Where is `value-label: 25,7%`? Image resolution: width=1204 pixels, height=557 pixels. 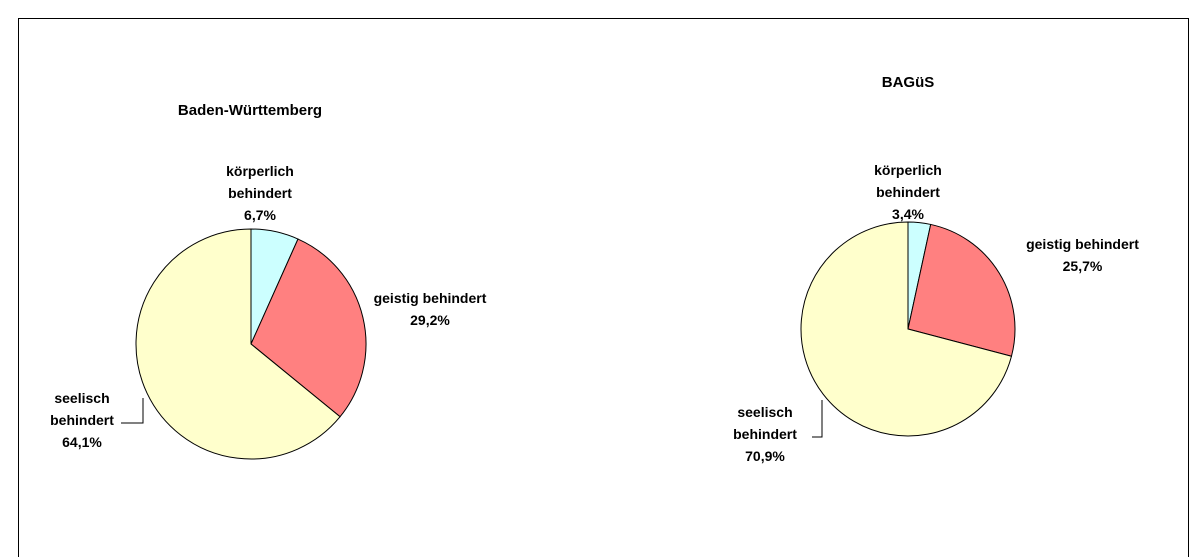 value-label: 25,7% is located at coordinates (1082, 266).